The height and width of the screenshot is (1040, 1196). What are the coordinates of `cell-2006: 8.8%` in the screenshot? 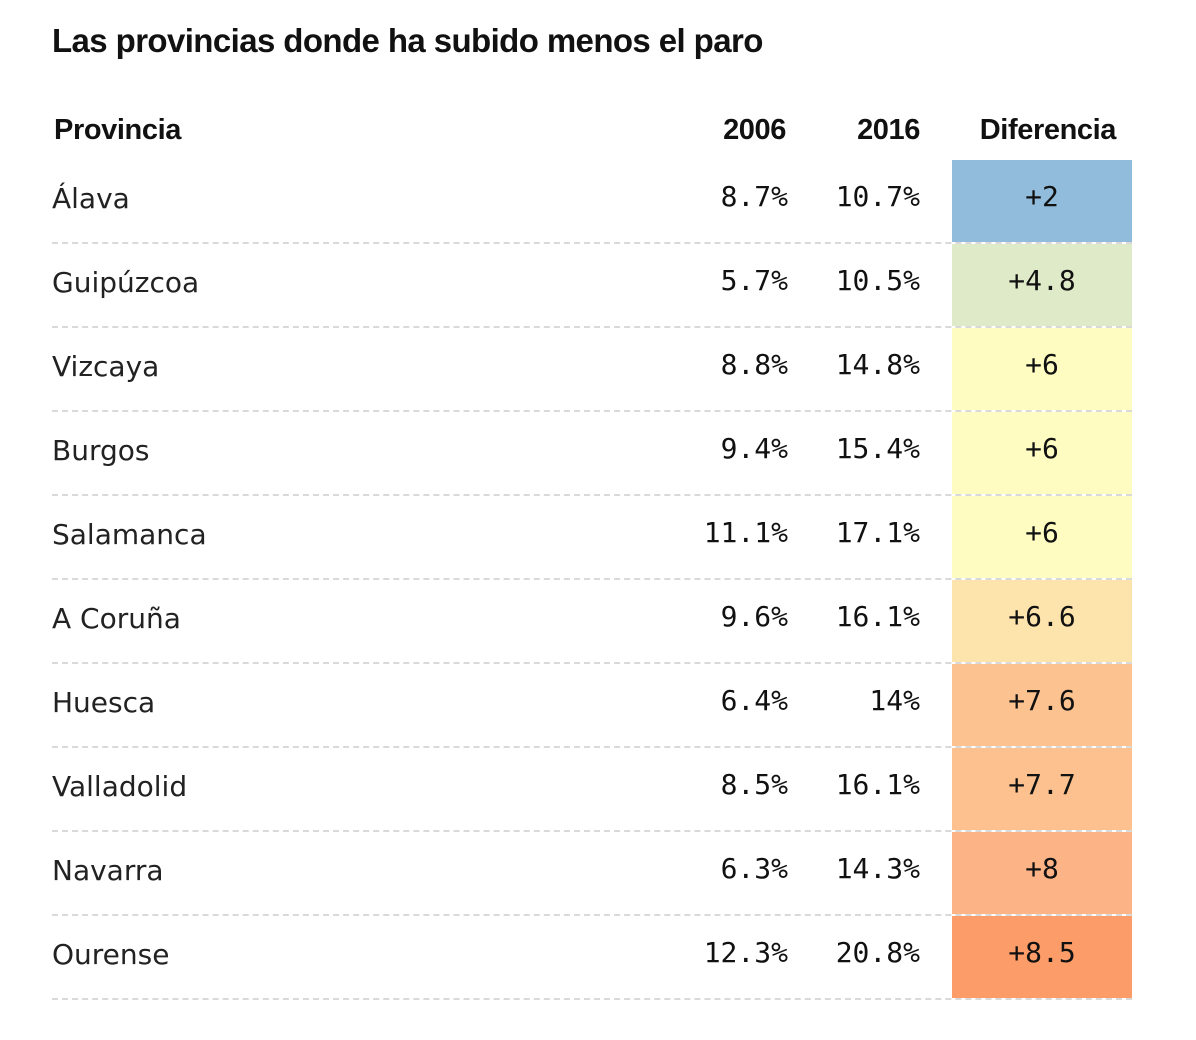 It's located at (754, 364).